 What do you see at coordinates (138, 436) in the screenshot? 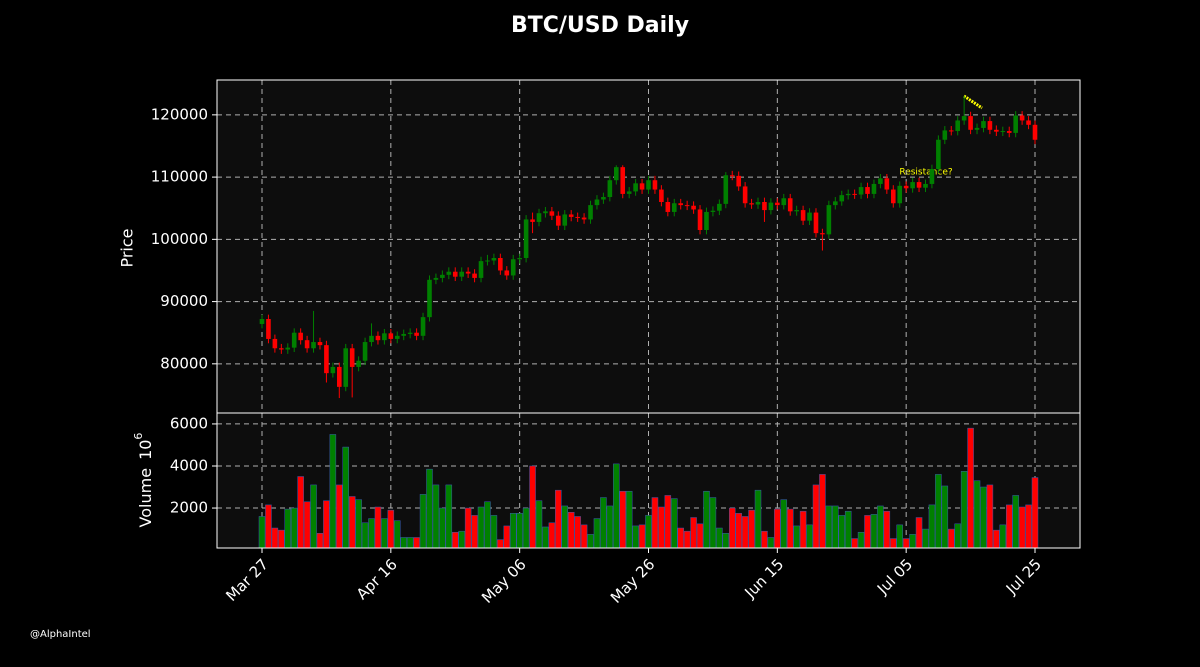
I see `volume-scale-exponent: 6` at bounding box center [138, 436].